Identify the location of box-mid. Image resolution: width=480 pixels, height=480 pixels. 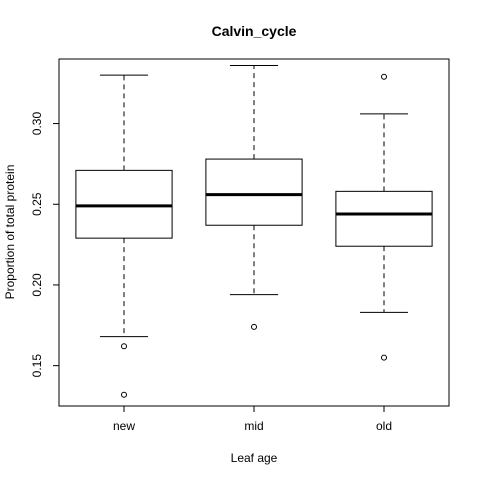
(254, 197).